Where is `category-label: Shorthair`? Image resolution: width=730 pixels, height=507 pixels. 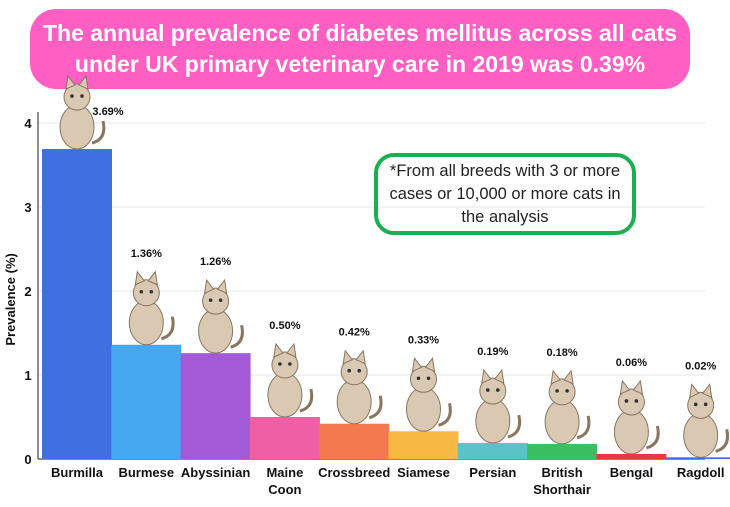
category-label: Shorthair is located at coordinates (562, 489).